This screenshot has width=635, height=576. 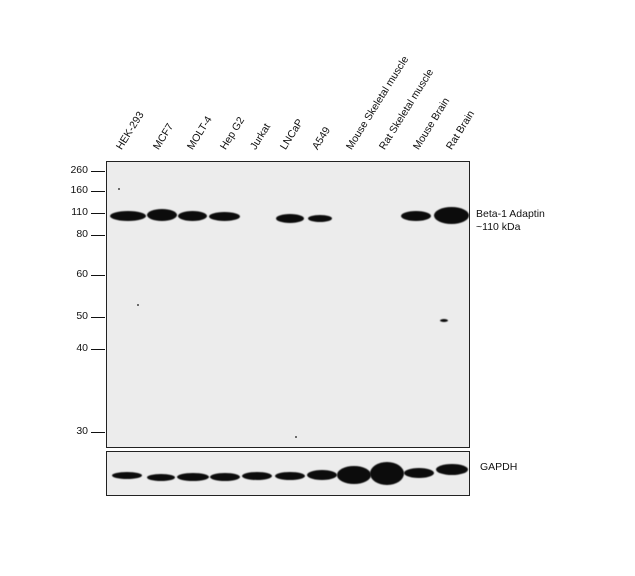 What do you see at coordinates (354, 475) in the screenshot?
I see `gapdh-band-mouse-skeletal-muscle` at bounding box center [354, 475].